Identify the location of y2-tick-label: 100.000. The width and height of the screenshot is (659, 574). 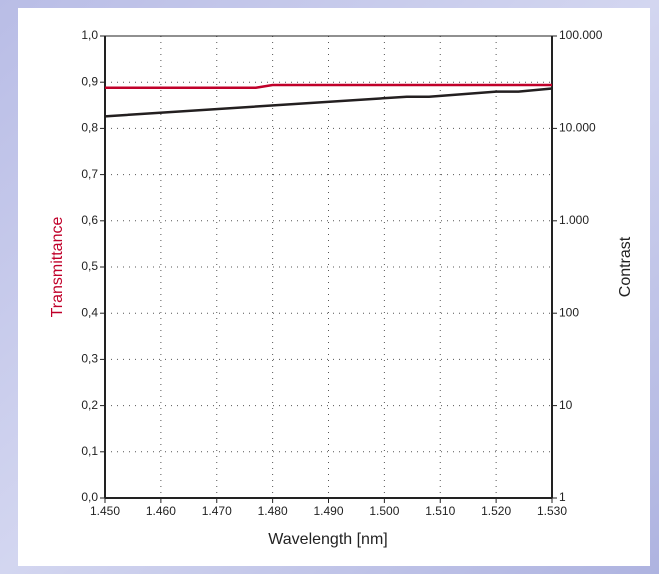
(581, 35).